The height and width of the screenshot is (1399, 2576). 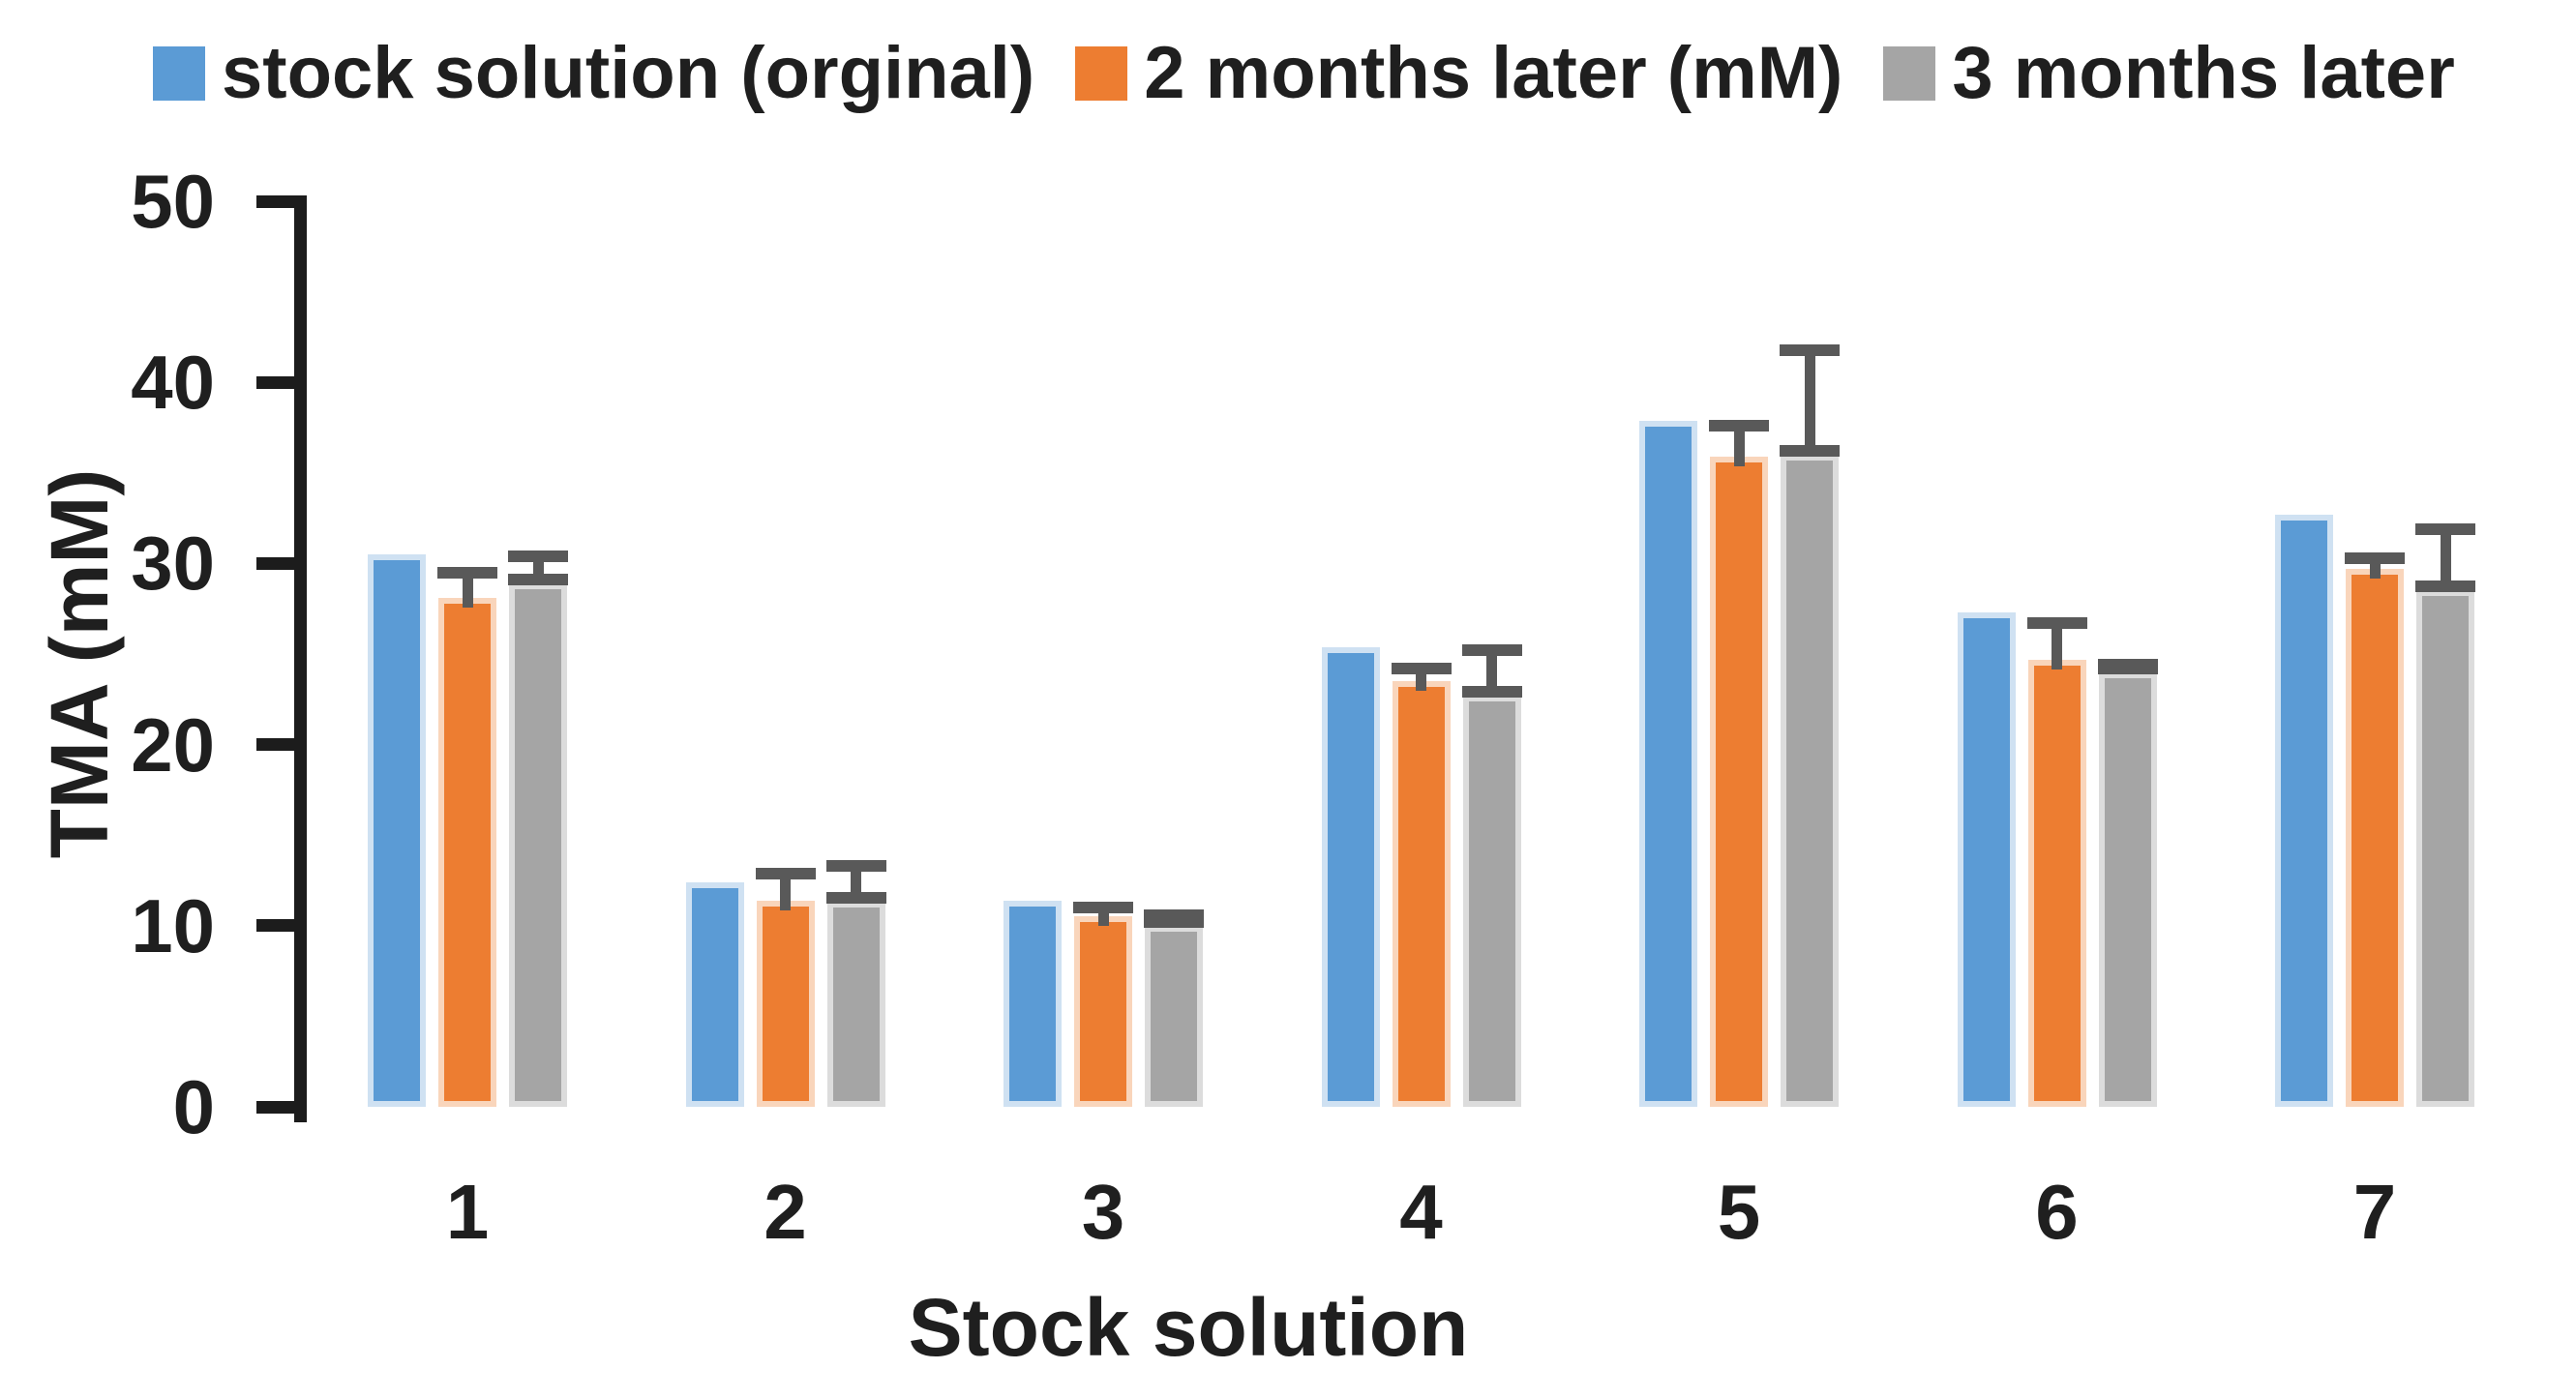 I want to click on y-axis-line, so click(x=300, y=658).